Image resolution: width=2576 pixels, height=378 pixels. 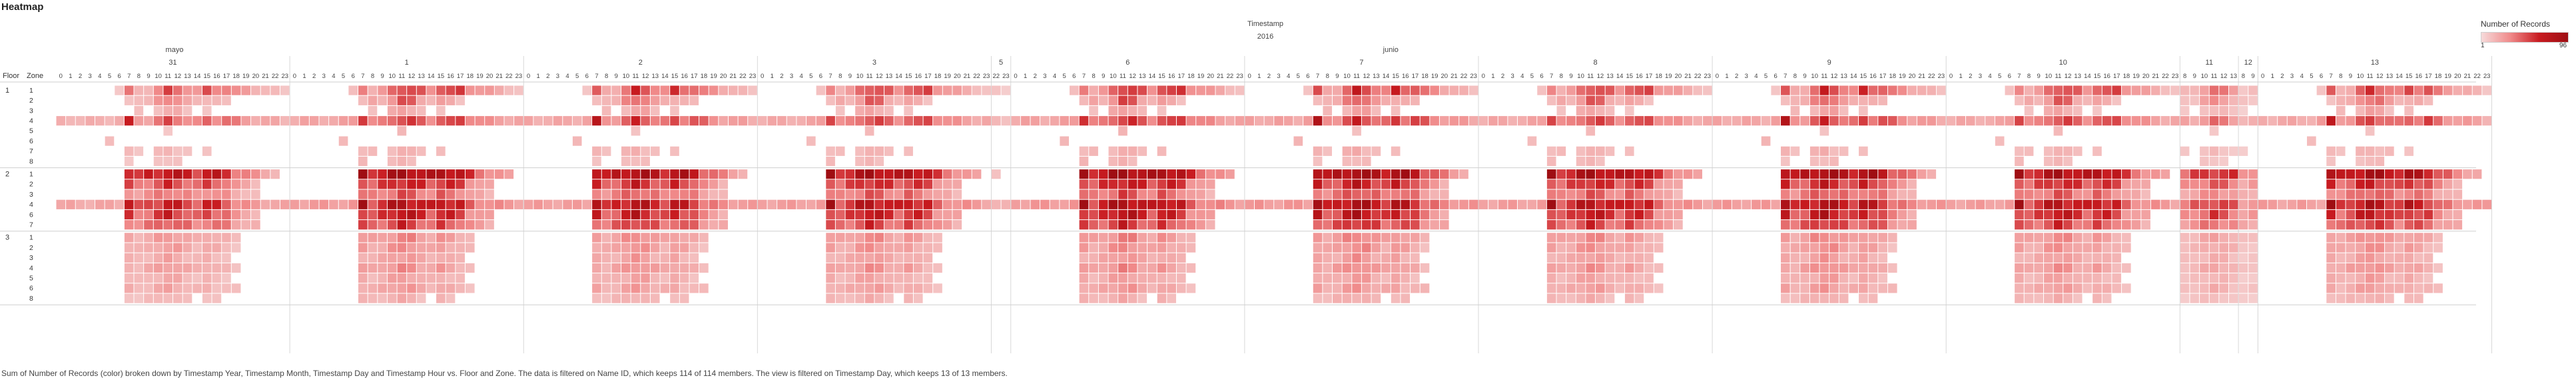 I want to click on hour-label: 15, so click(x=441, y=76).